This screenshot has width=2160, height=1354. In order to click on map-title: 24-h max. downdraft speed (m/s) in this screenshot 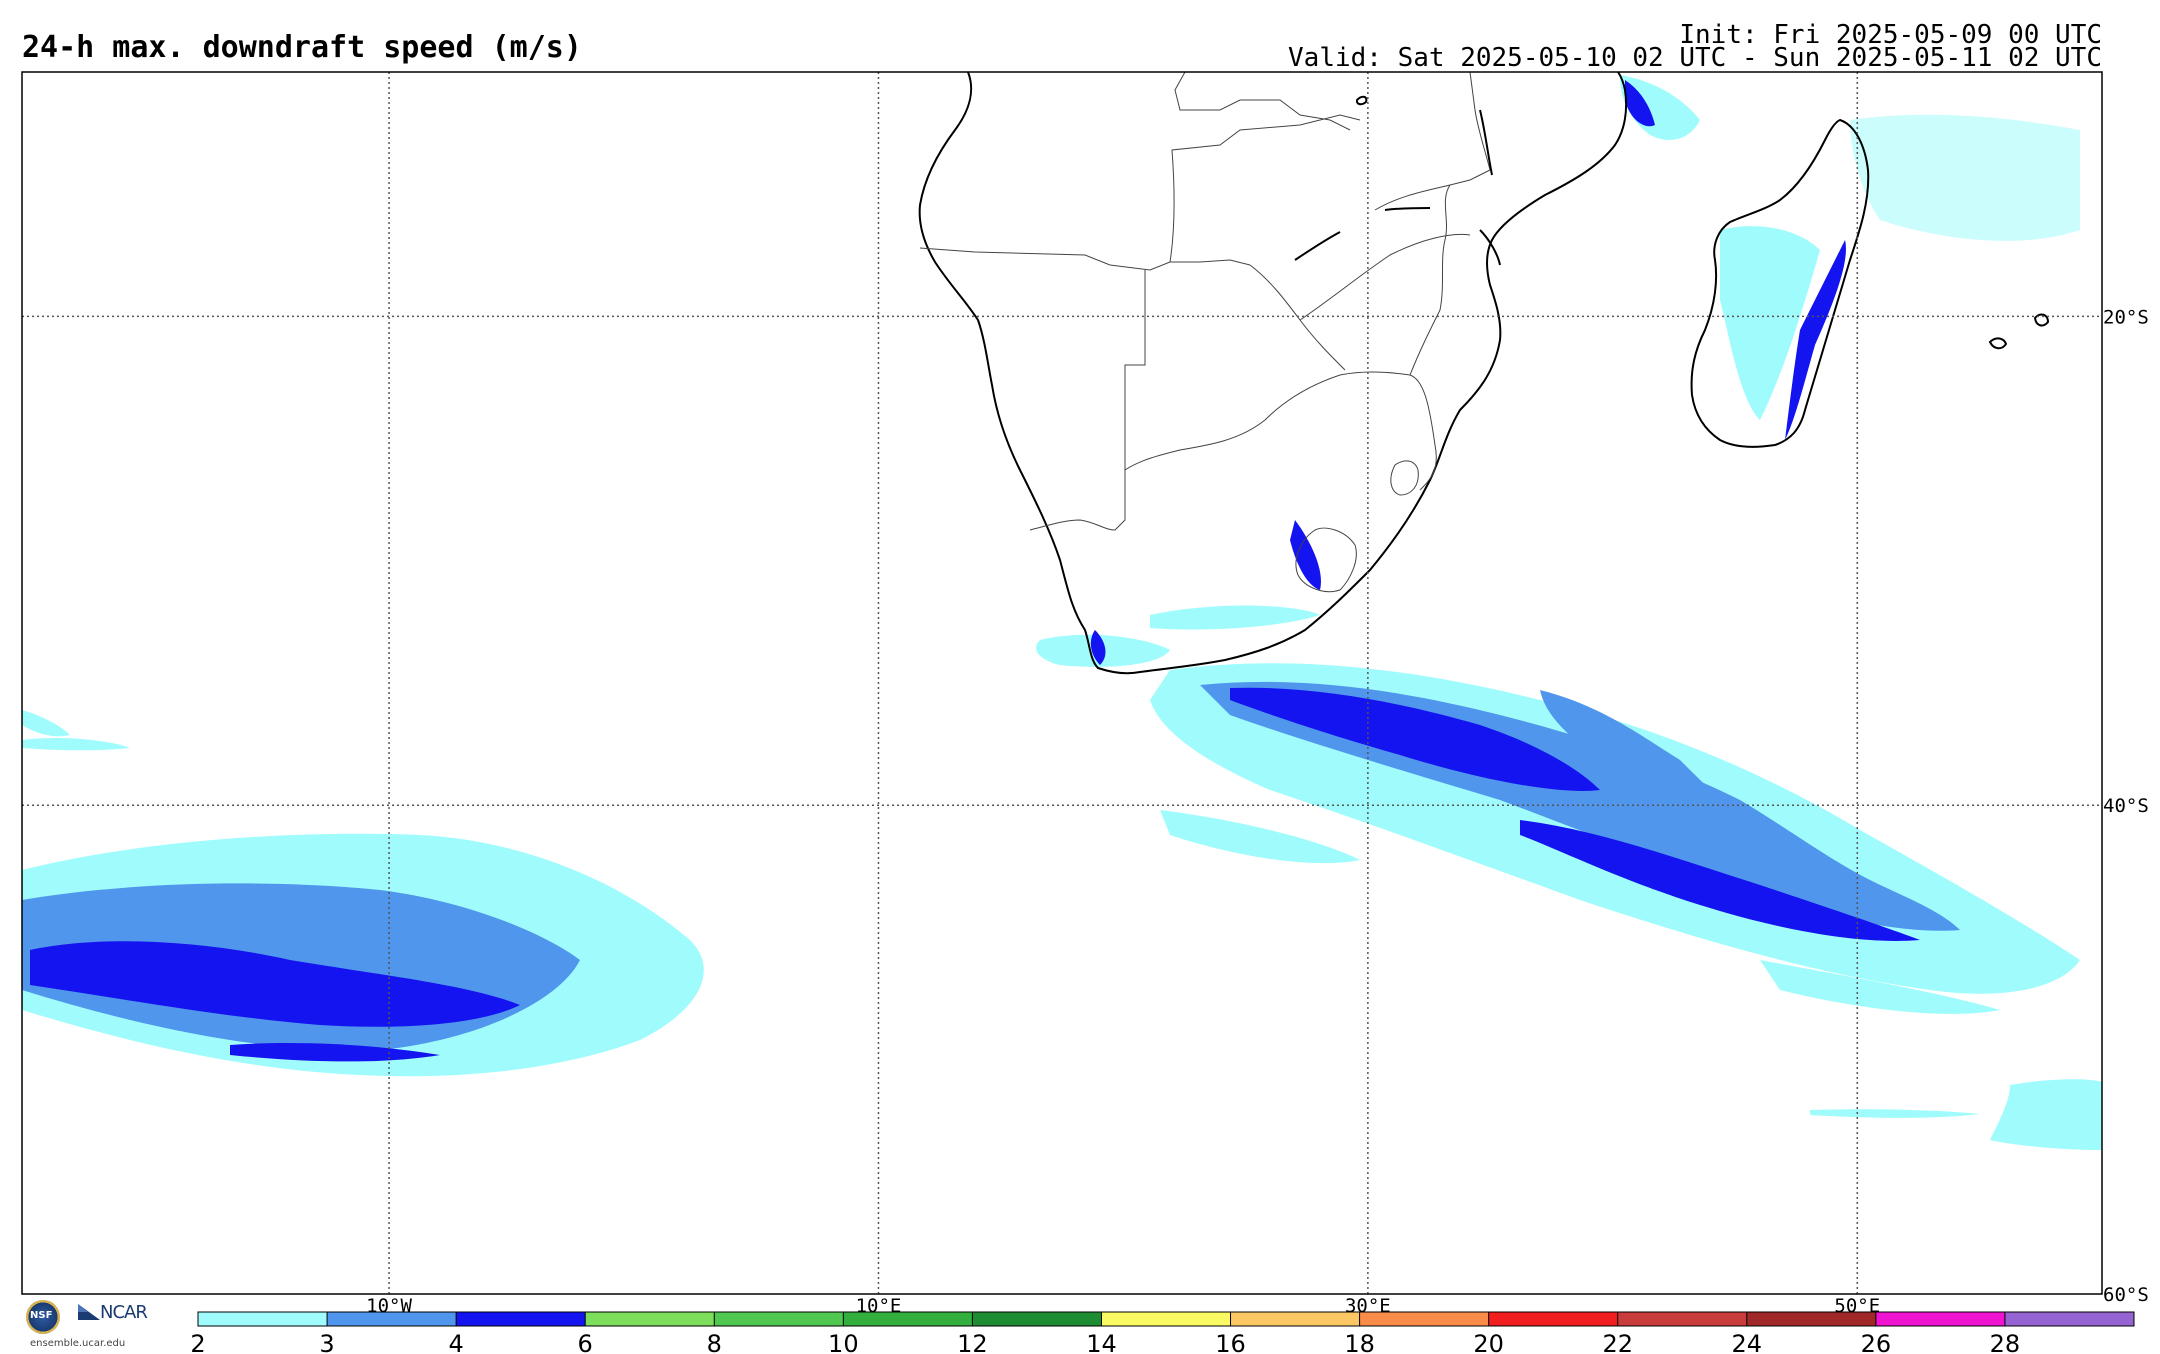, I will do `click(302, 47)`.